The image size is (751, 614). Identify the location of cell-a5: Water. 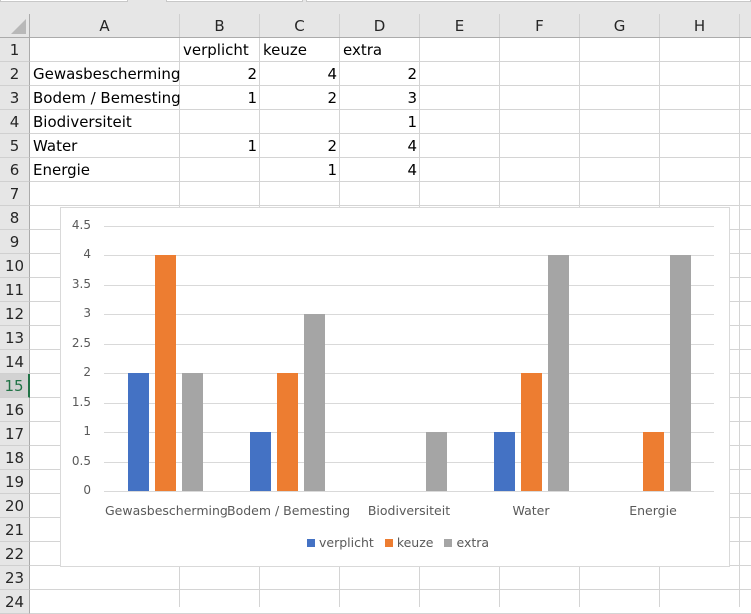
(55, 146).